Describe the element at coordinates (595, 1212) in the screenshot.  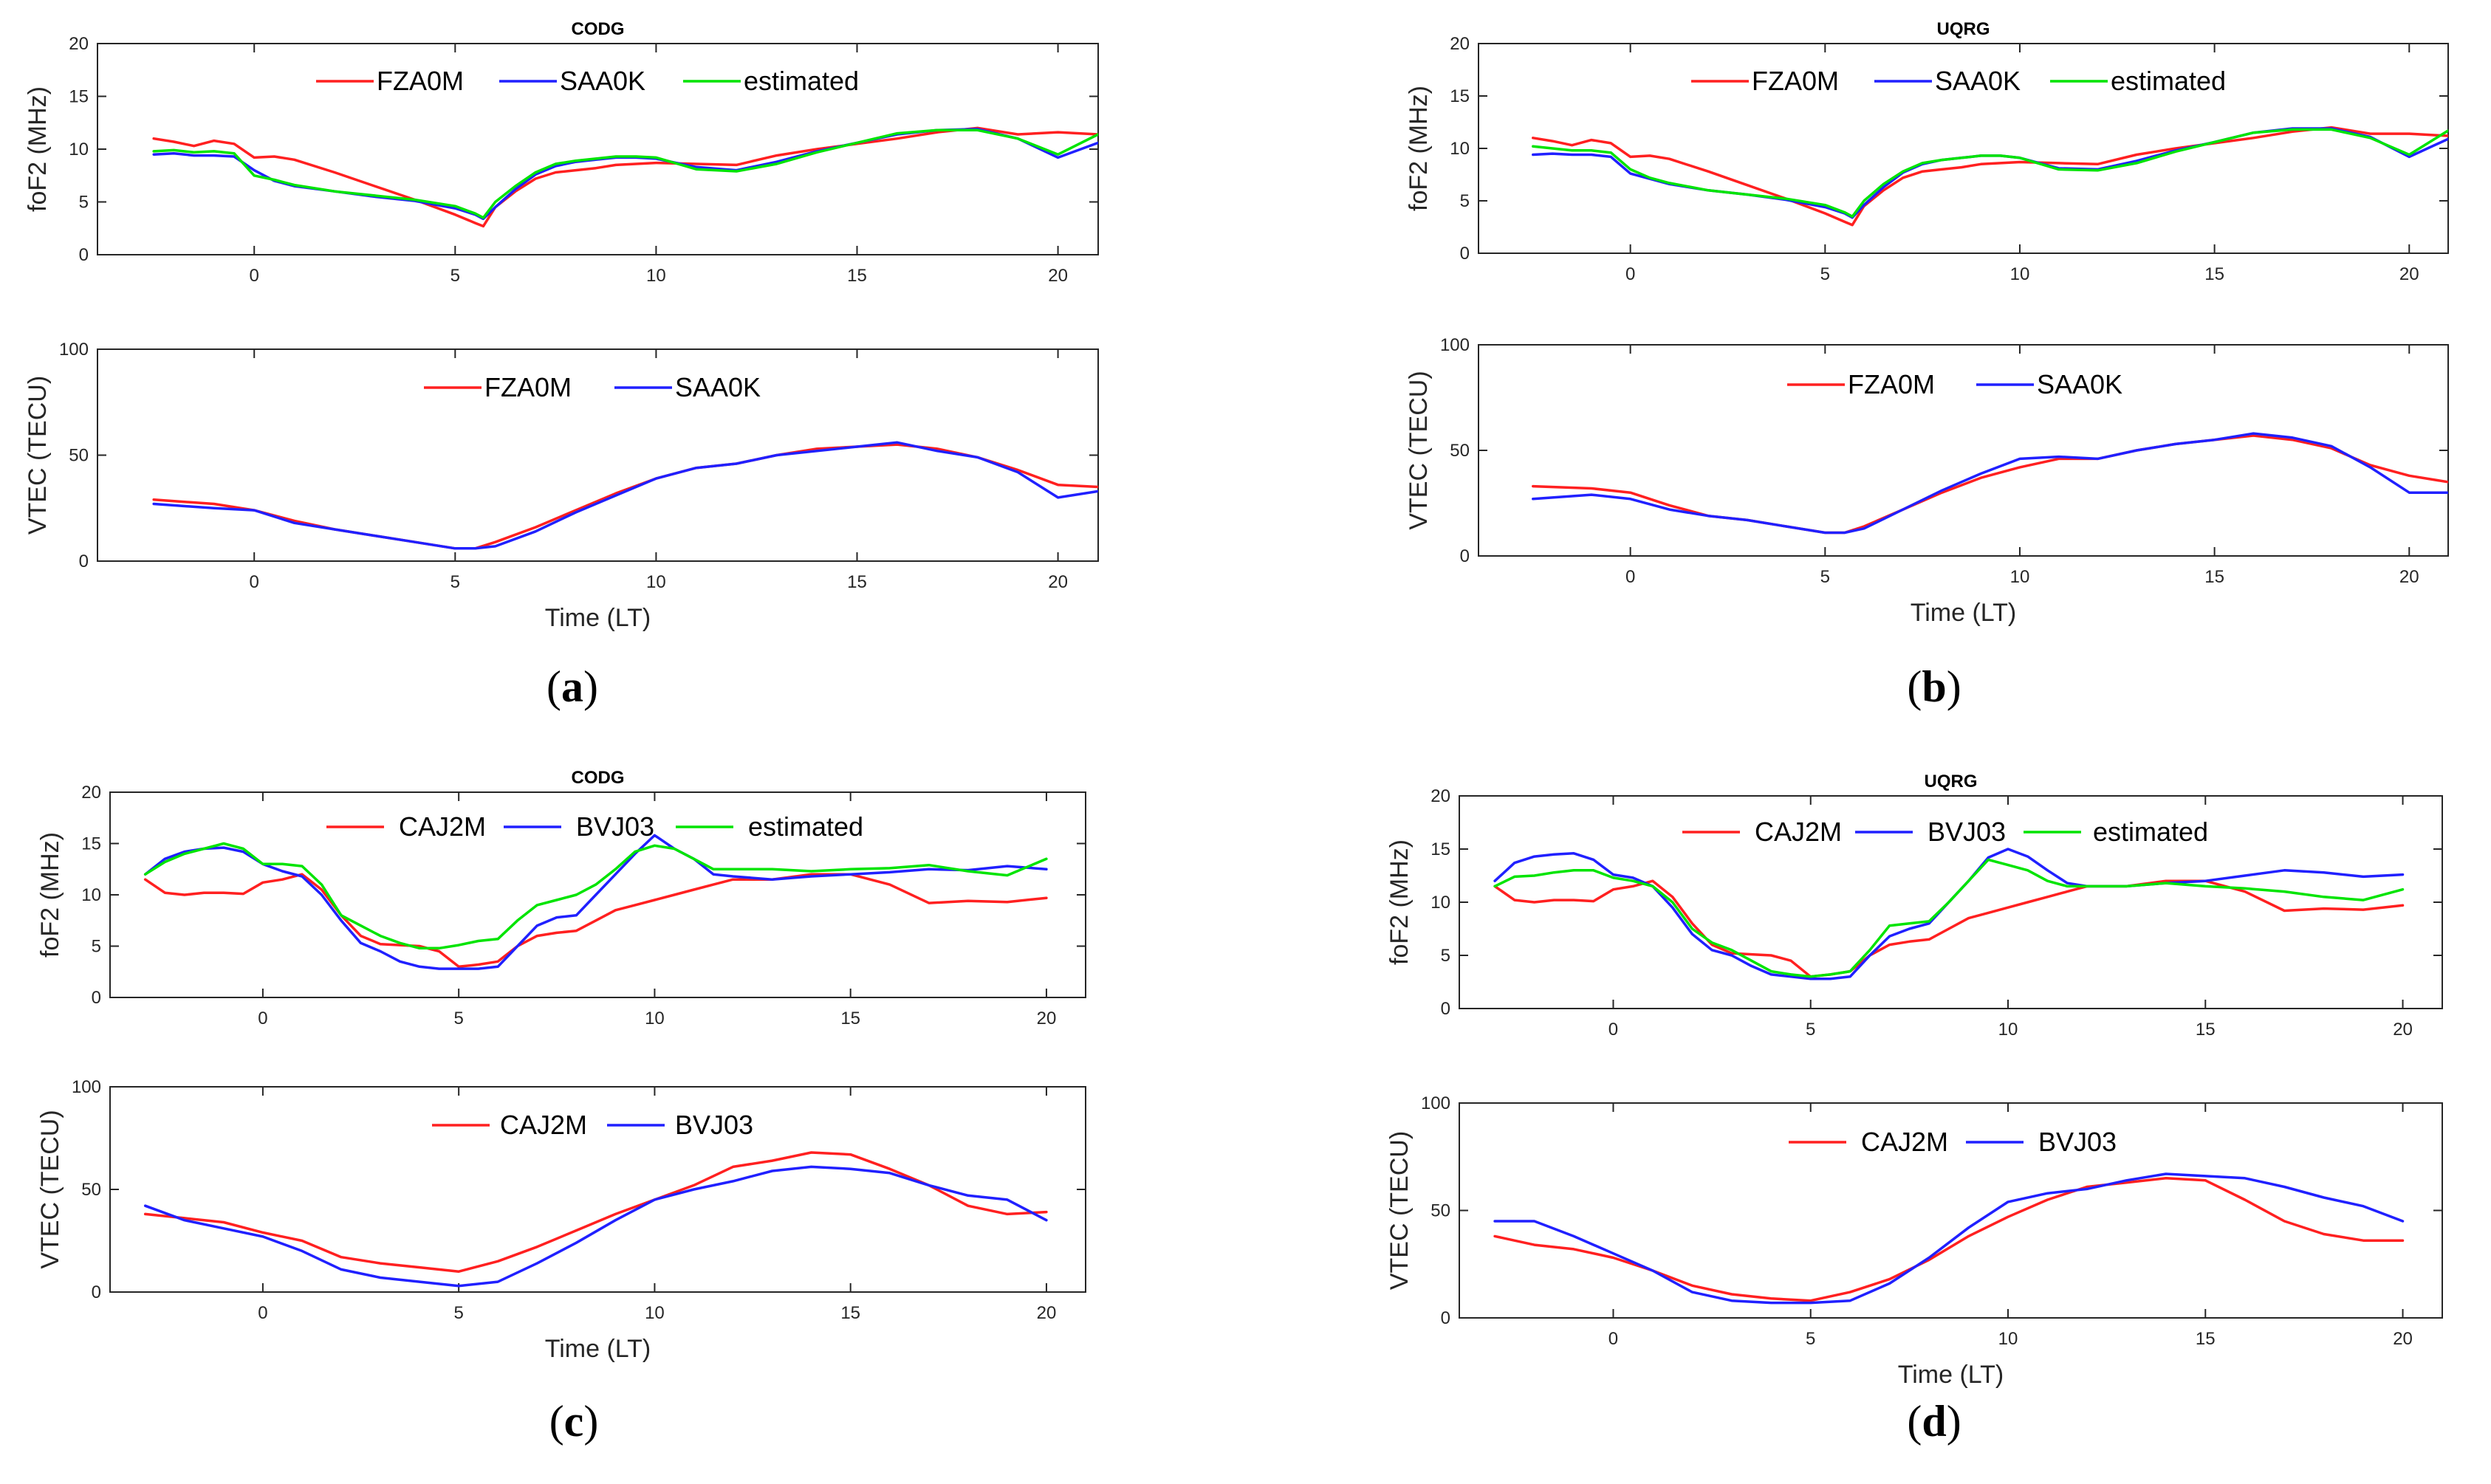
I see `series-line-caj2m` at that location.